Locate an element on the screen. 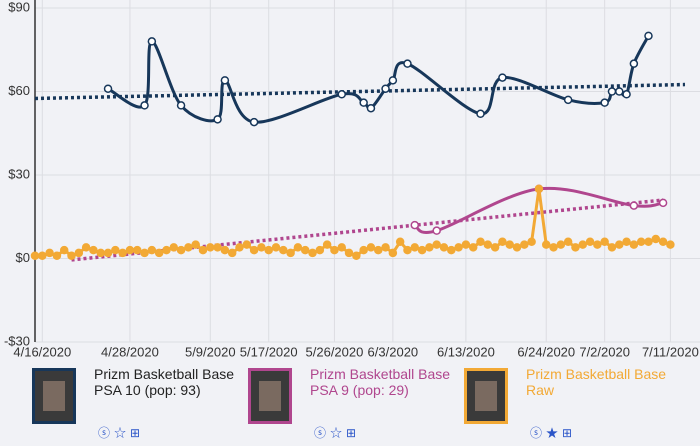 Image resolution: width=700 pixels, height=446 pixels. legend-label: Prizm Basketball Base Raw is located at coordinates (596, 382).